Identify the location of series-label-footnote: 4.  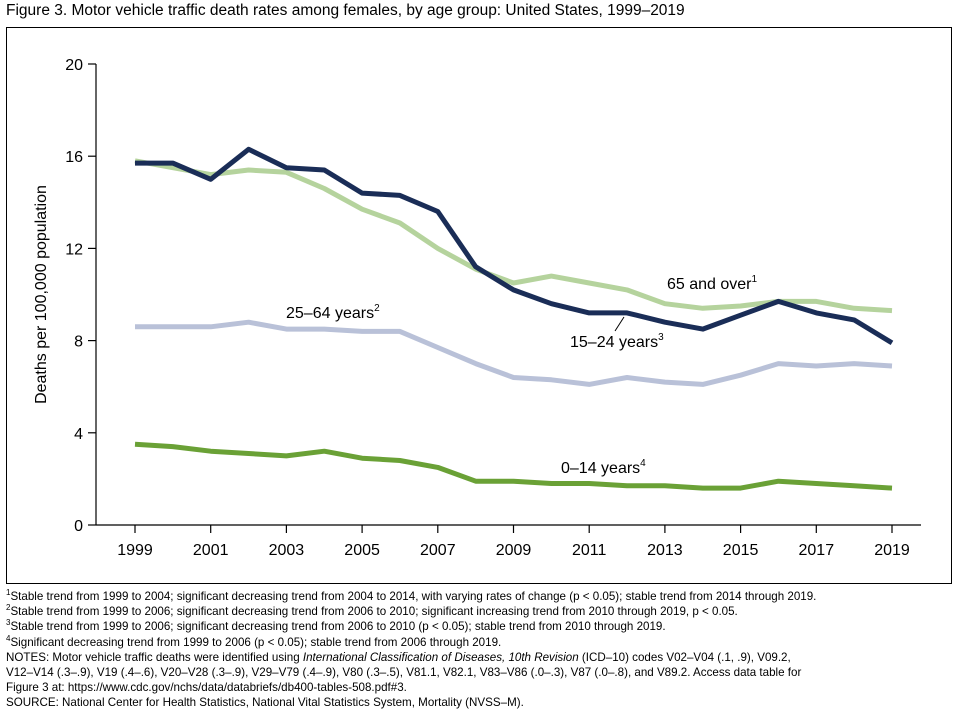
(643, 463).